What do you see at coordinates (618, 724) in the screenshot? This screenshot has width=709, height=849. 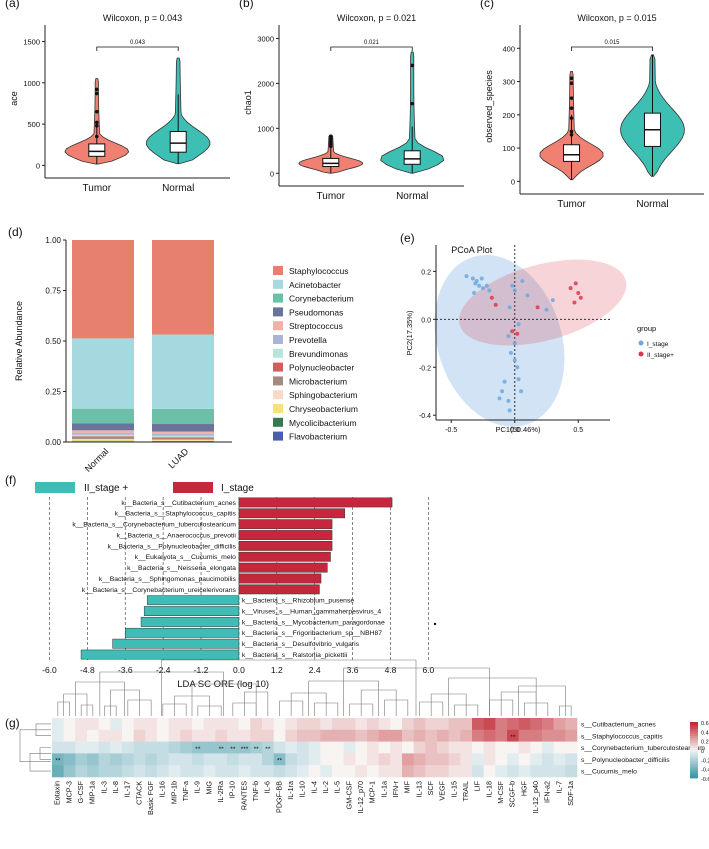 I see `heatmap-row-label: s__Cutibacterium_acnes` at bounding box center [618, 724].